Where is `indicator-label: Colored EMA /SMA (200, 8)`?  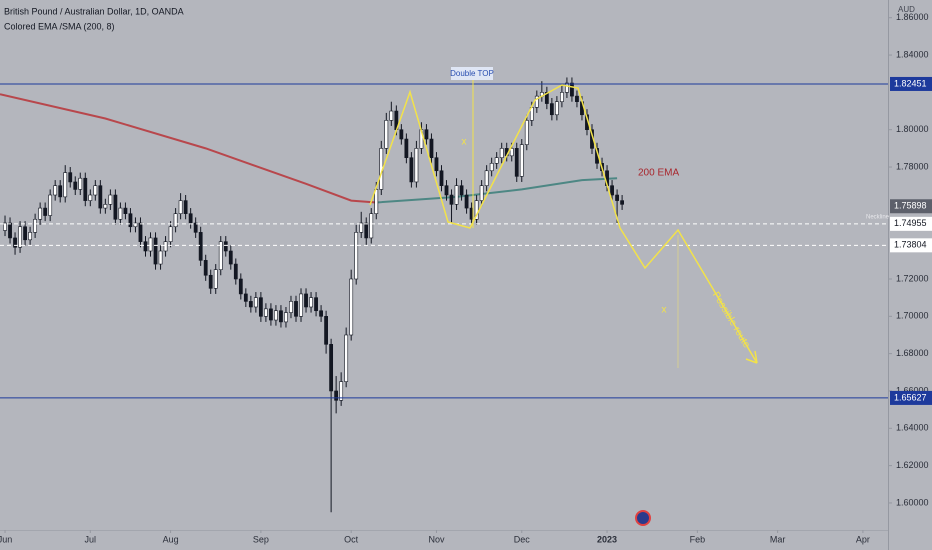 indicator-label: Colored EMA /SMA (200, 8) is located at coordinates (59, 26).